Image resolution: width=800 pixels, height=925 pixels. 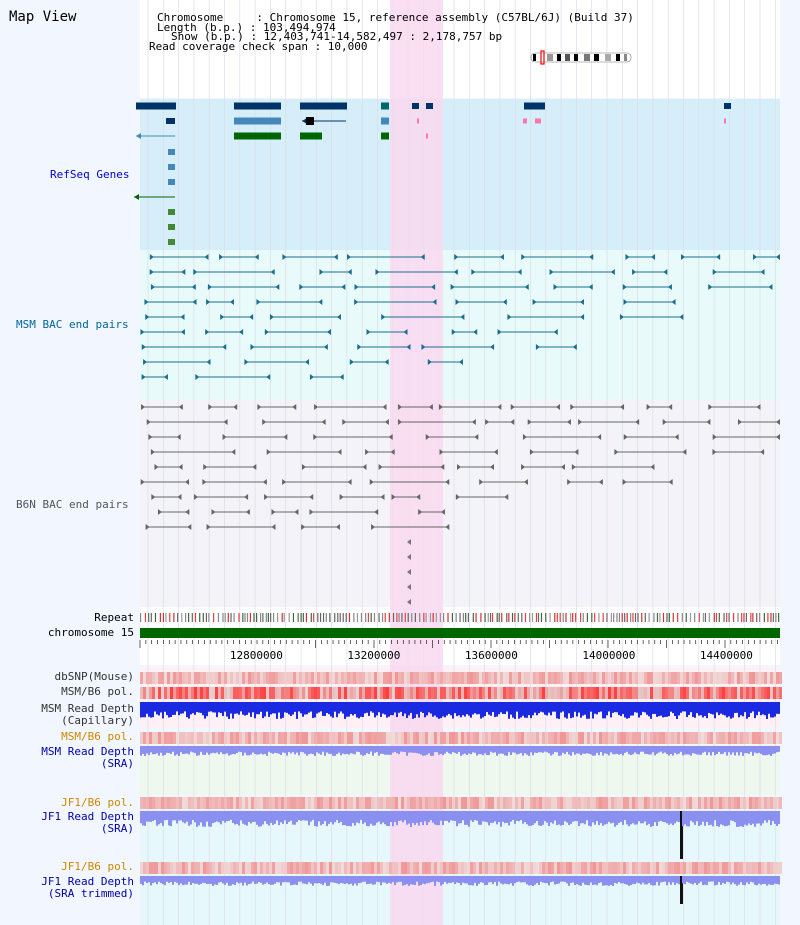 I want to click on track-label-msm-bac: MSM BAC end pairs, so click(x=72, y=324).